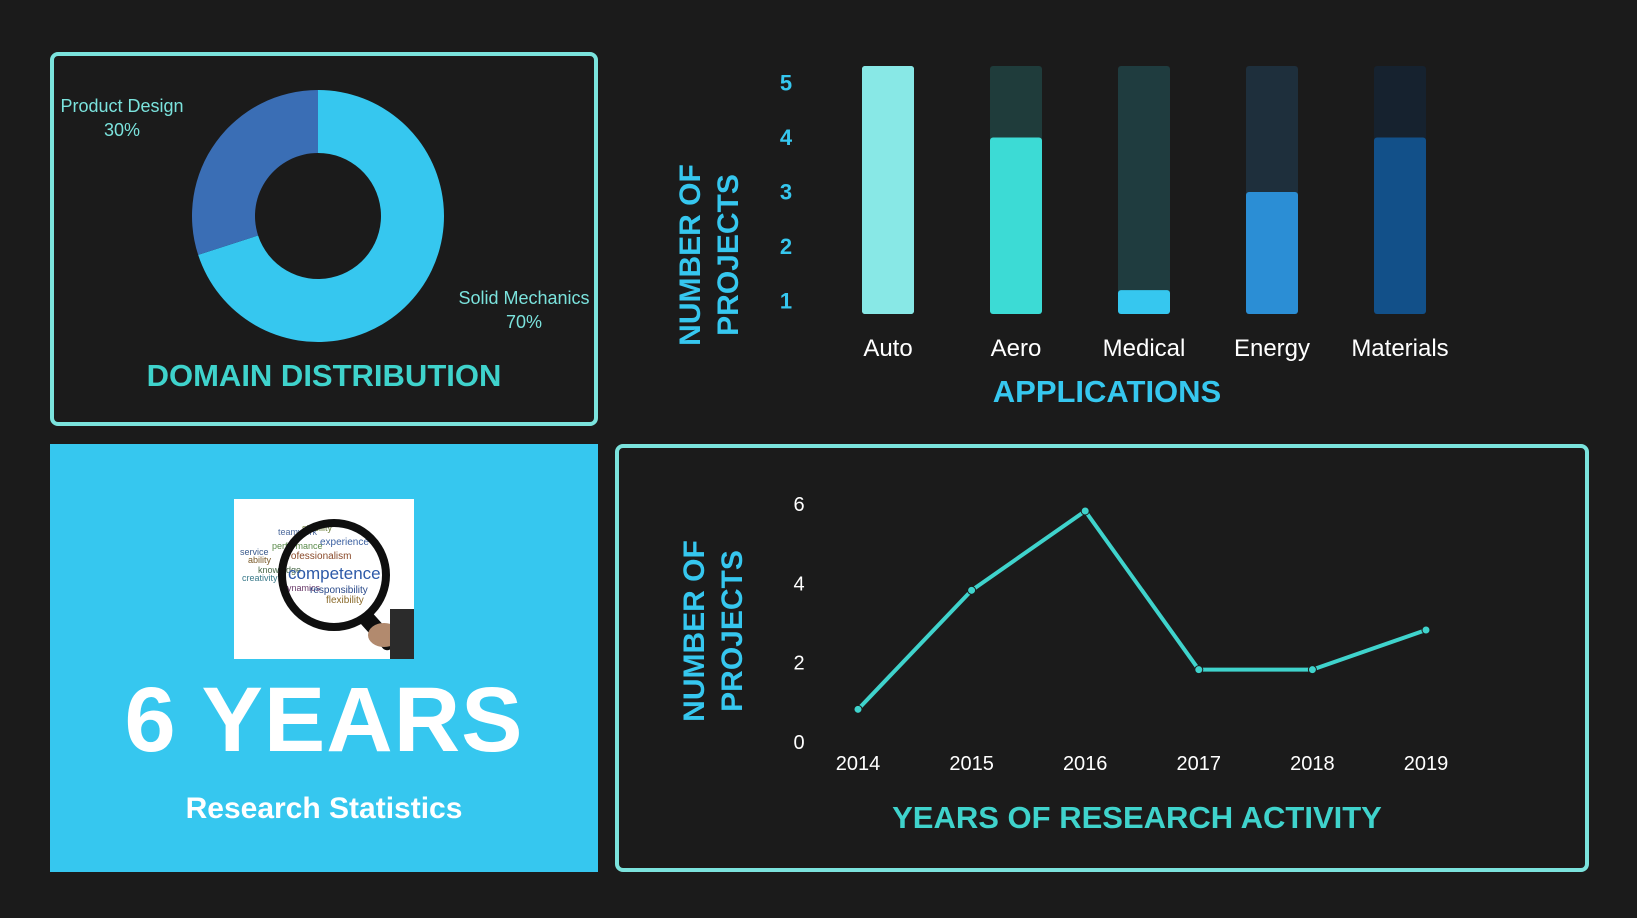 This screenshot has width=1637, height=918. Describe the element at coordinates (121, 106) in the screenshot. I see `slice-label-product-design: Product Design` at that location.